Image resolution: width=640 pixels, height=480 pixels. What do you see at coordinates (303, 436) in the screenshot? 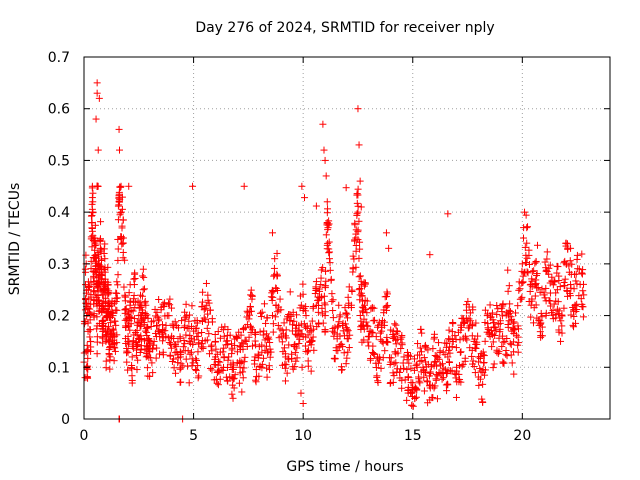
I see `x-tick-label: 10` at bounding box center [303, 436].